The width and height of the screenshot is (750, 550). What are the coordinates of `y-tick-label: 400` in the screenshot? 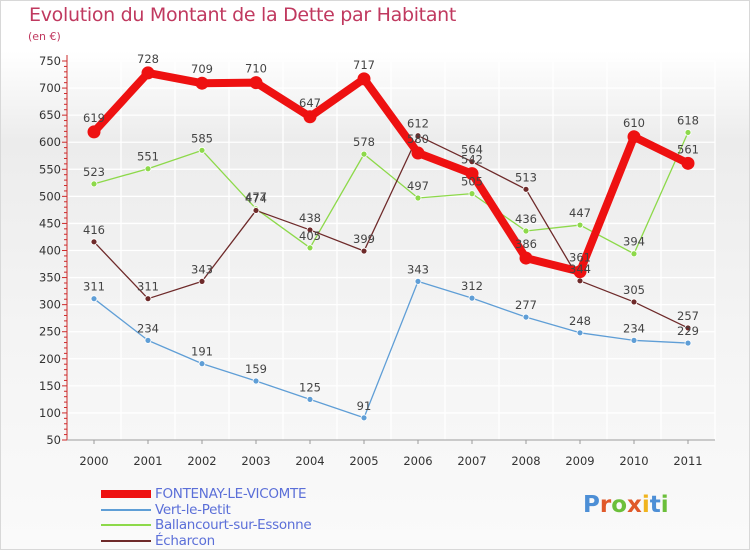 It's located at (50, 251).